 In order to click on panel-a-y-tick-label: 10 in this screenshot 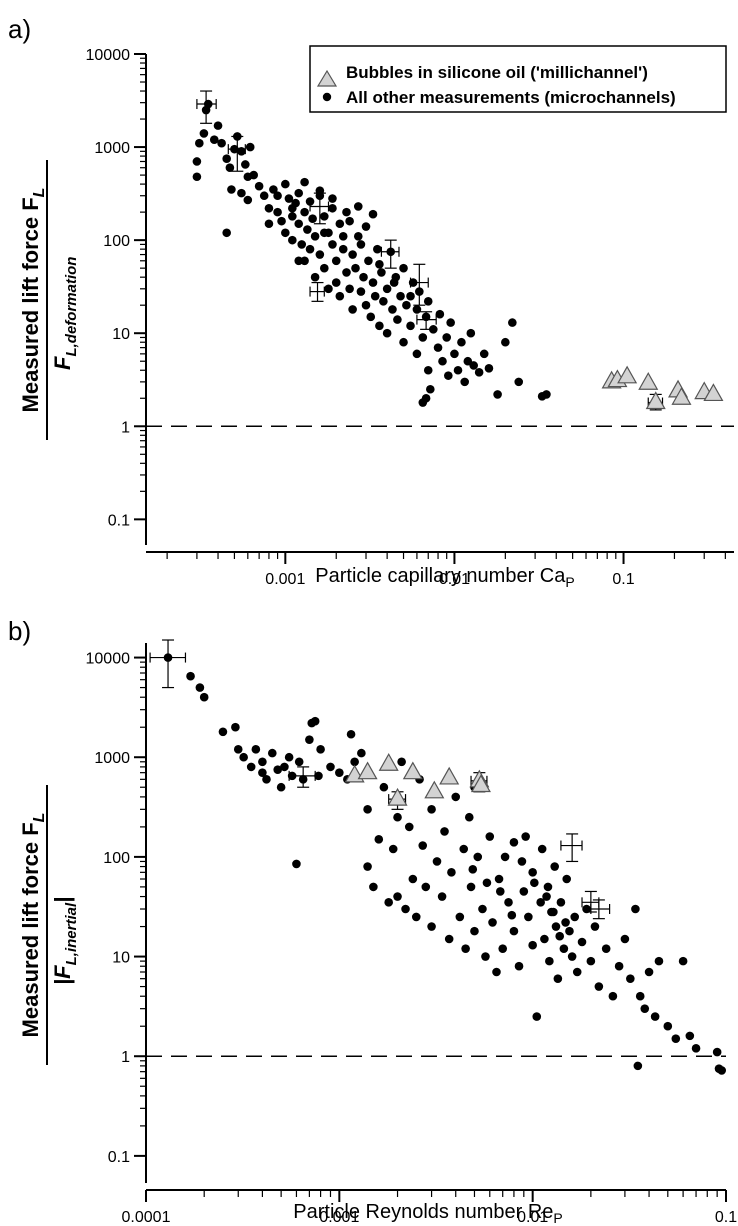, I will do `click(121, 334)`.